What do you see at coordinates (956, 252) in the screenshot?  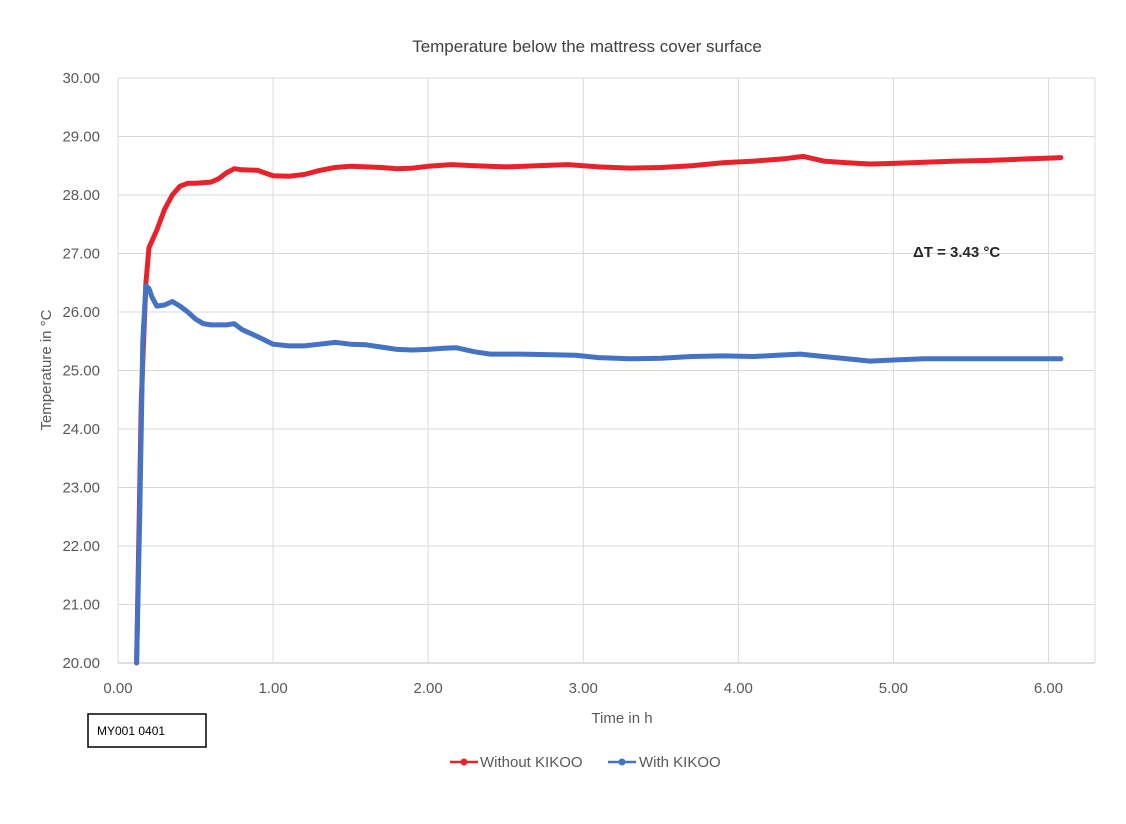 I see `delta-t-annotation: ΔT = 3.43 °C` at bounding box center [956, 252].